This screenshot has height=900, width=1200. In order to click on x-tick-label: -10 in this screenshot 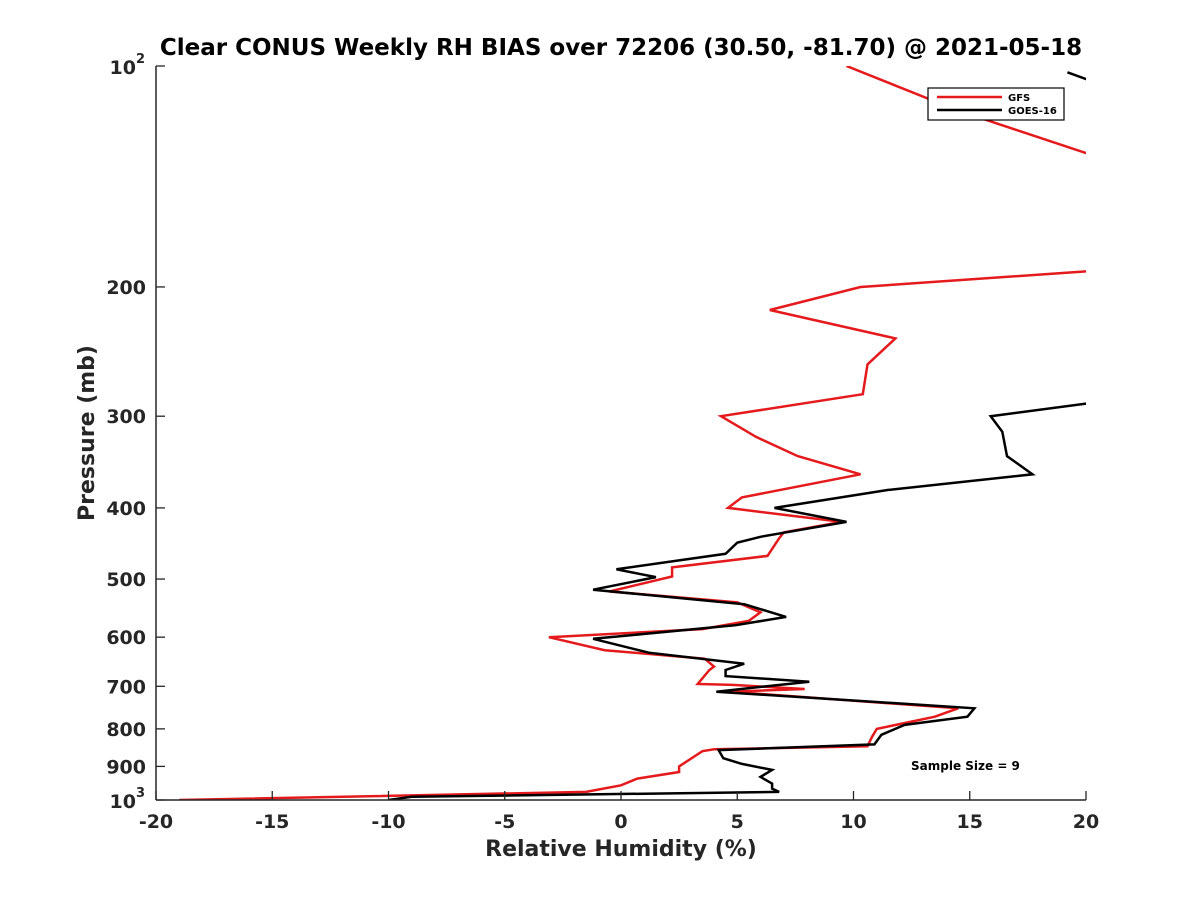, I will do `click(388, 822)`.